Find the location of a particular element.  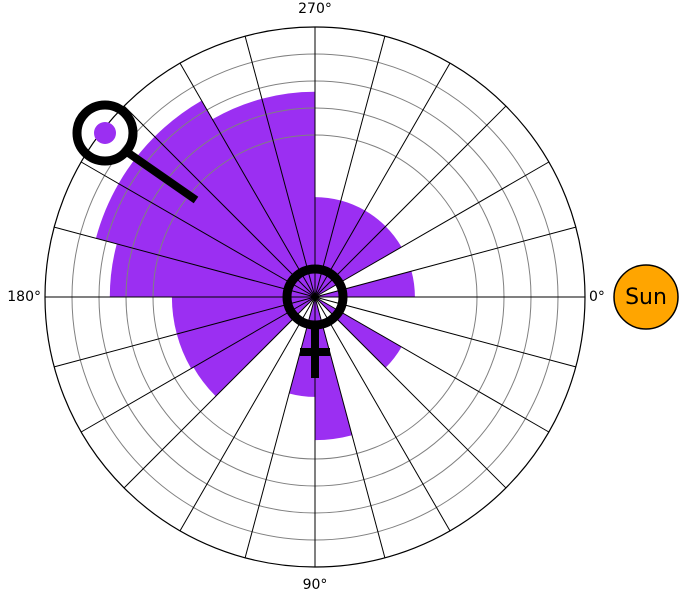

magnifier-ring is located at coordinates (105, 133).